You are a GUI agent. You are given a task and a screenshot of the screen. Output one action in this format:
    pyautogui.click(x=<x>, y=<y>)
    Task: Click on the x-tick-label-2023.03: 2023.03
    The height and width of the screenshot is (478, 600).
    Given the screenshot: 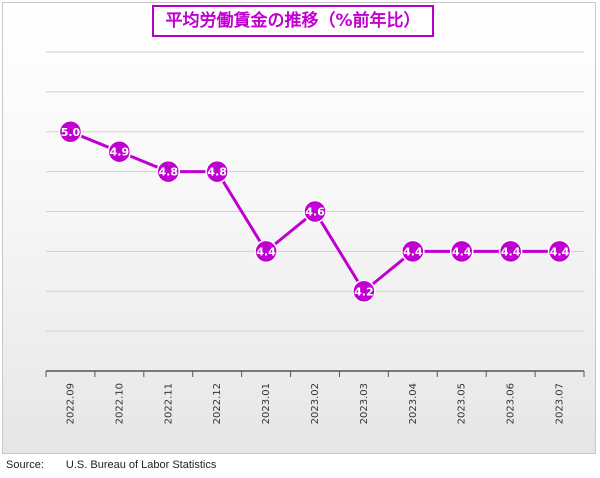 What is the action you would take?
    pyautogui.click(x=364, y=403)
    